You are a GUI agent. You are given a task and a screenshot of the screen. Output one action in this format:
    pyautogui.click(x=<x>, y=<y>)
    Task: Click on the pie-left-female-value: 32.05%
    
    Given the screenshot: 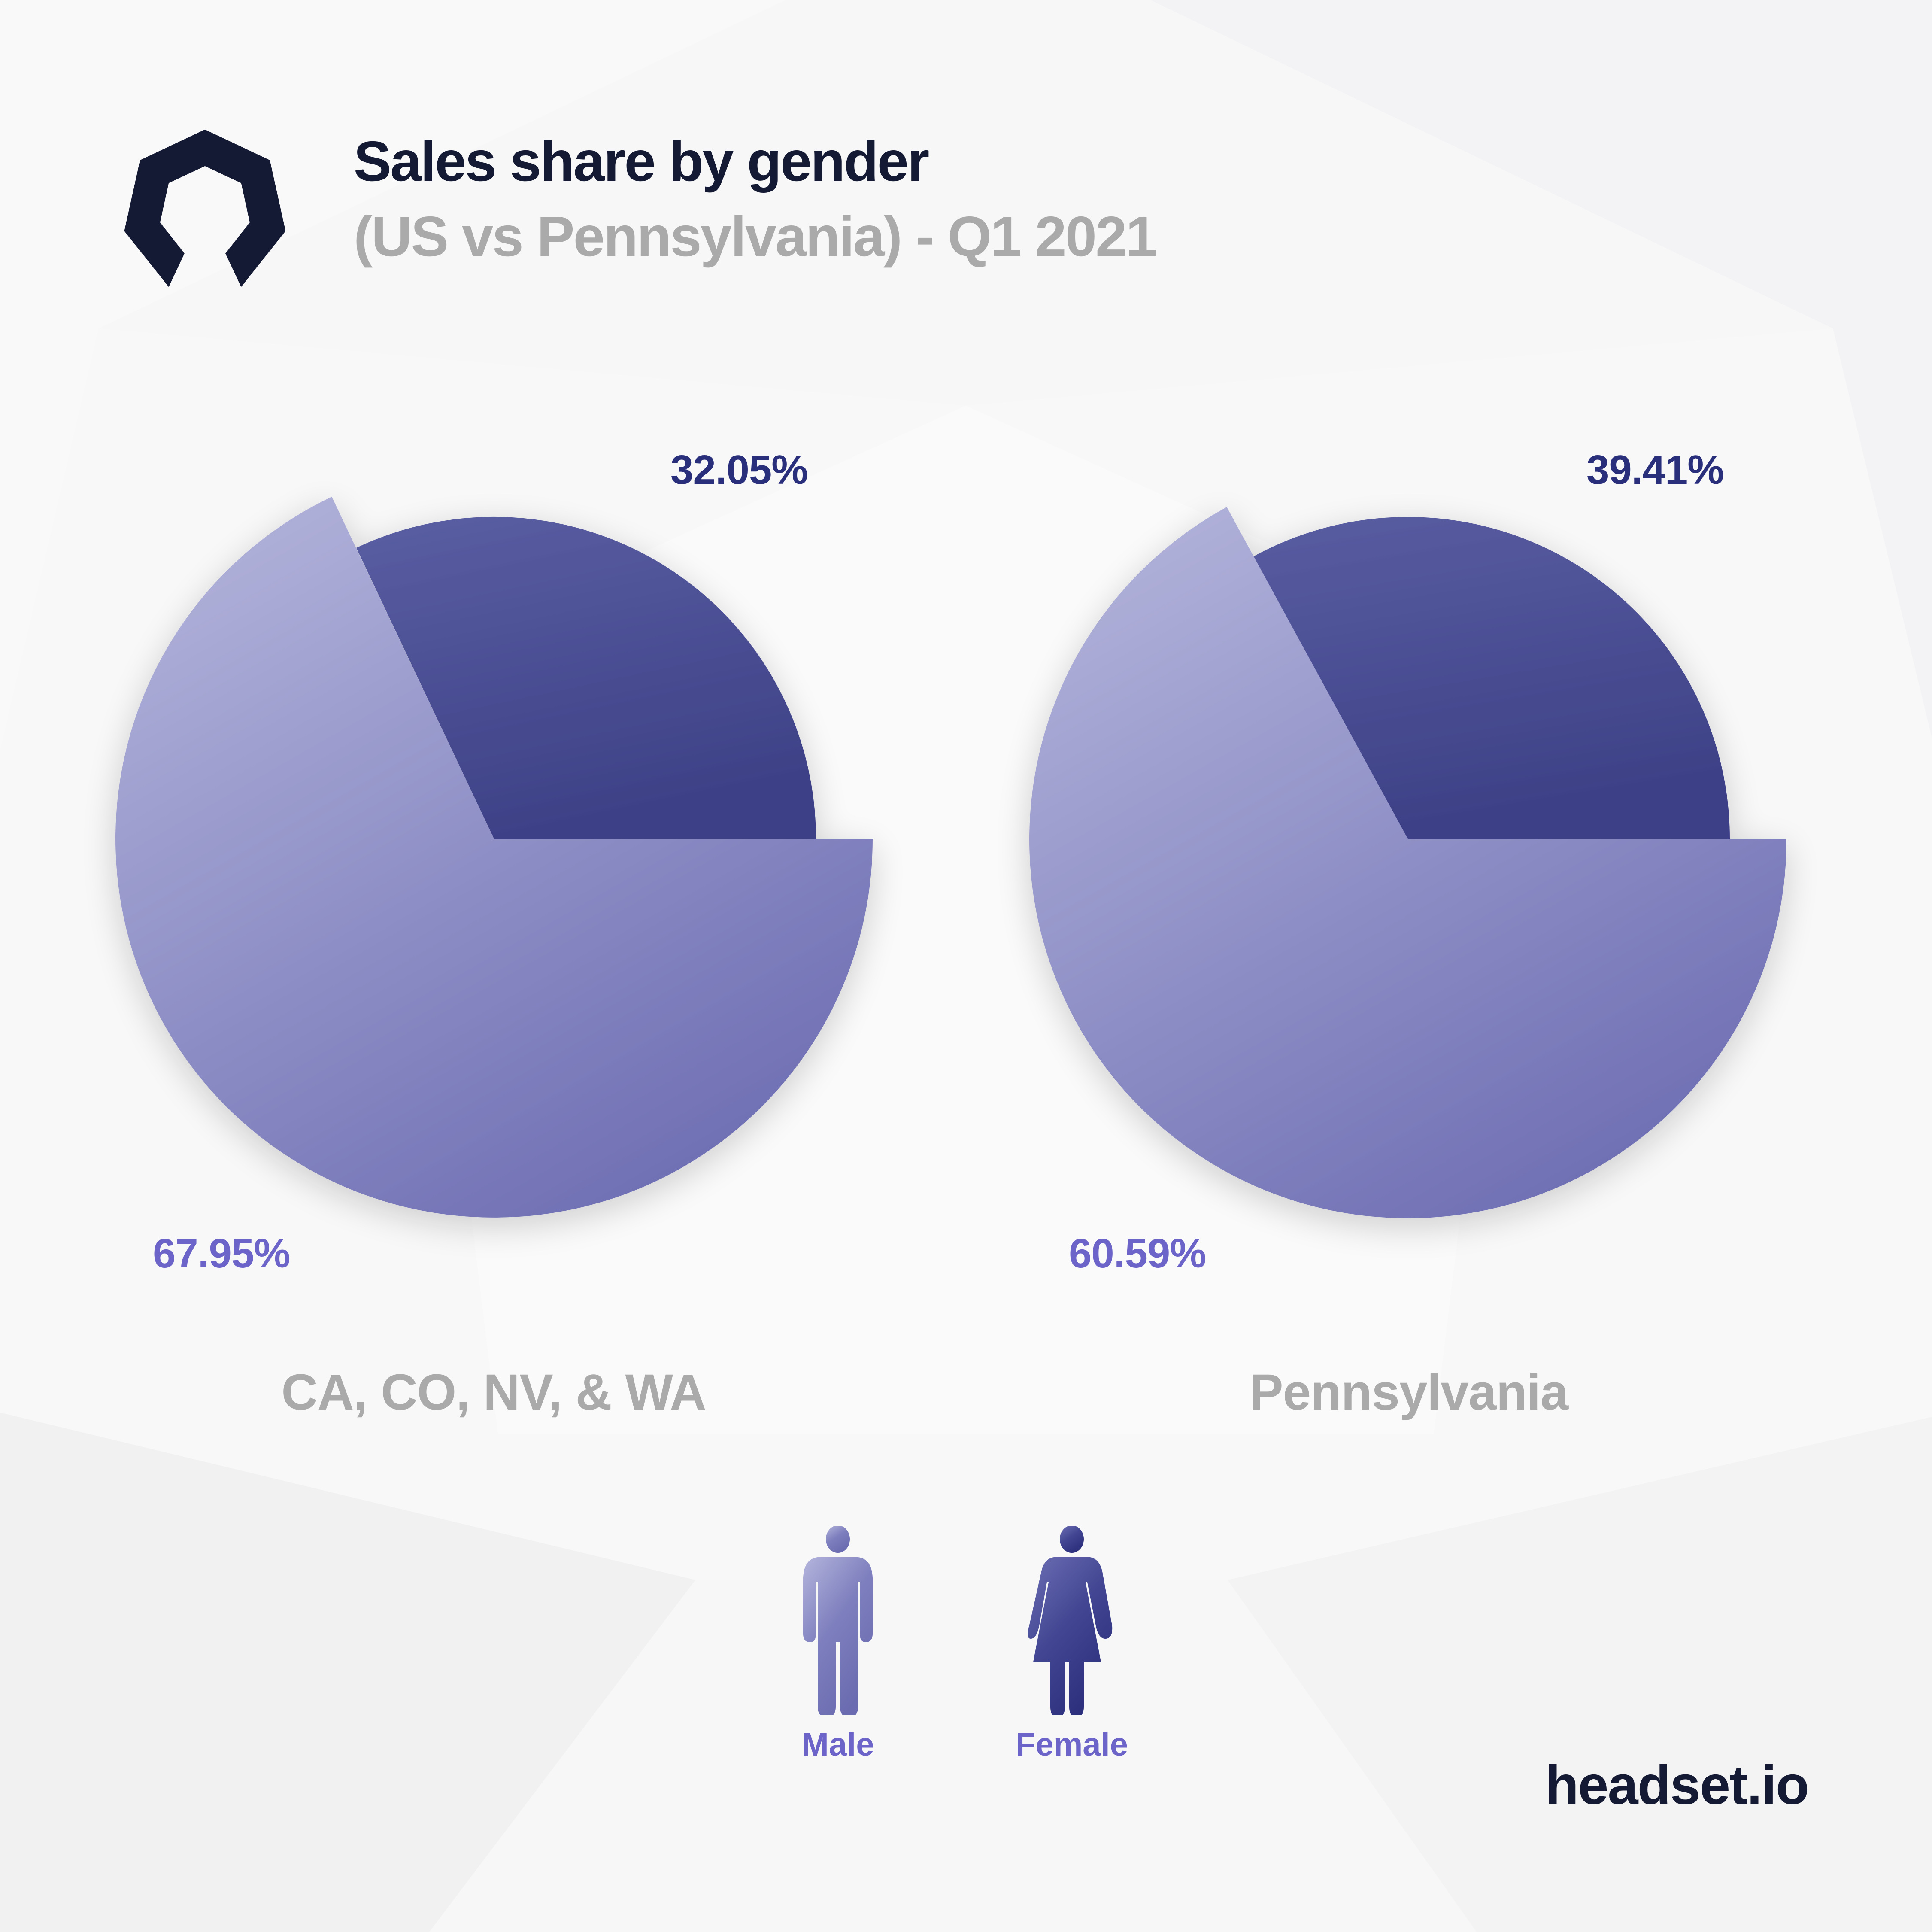 What is the action you would take?
    pyautogui.click(x=739, y=470)
    